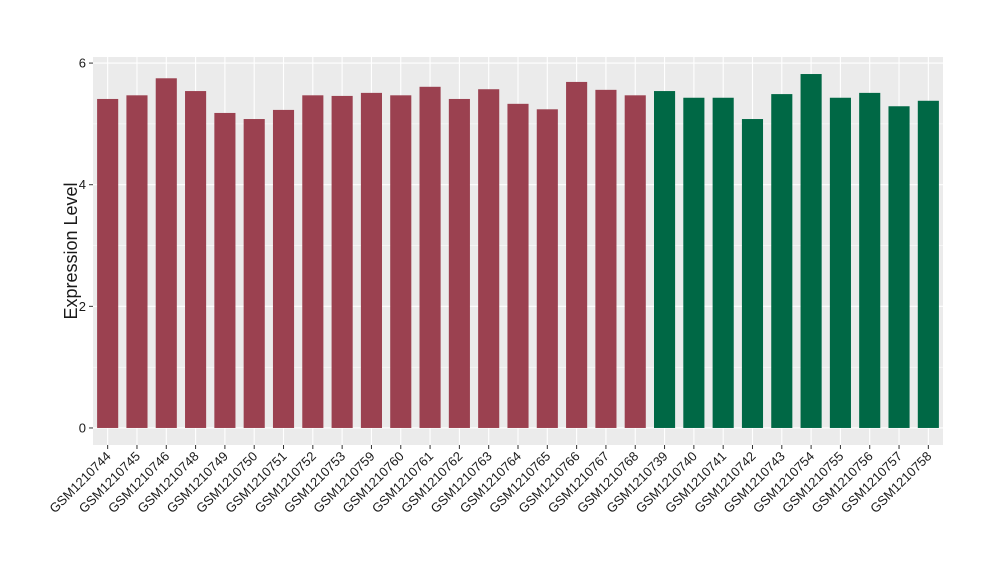 Image resolution: width=1000 pixels, height=580 pixels. Describe the element at coordinates (82, 427) in the screenshot. I see `y-tick-label: 0` at that location.